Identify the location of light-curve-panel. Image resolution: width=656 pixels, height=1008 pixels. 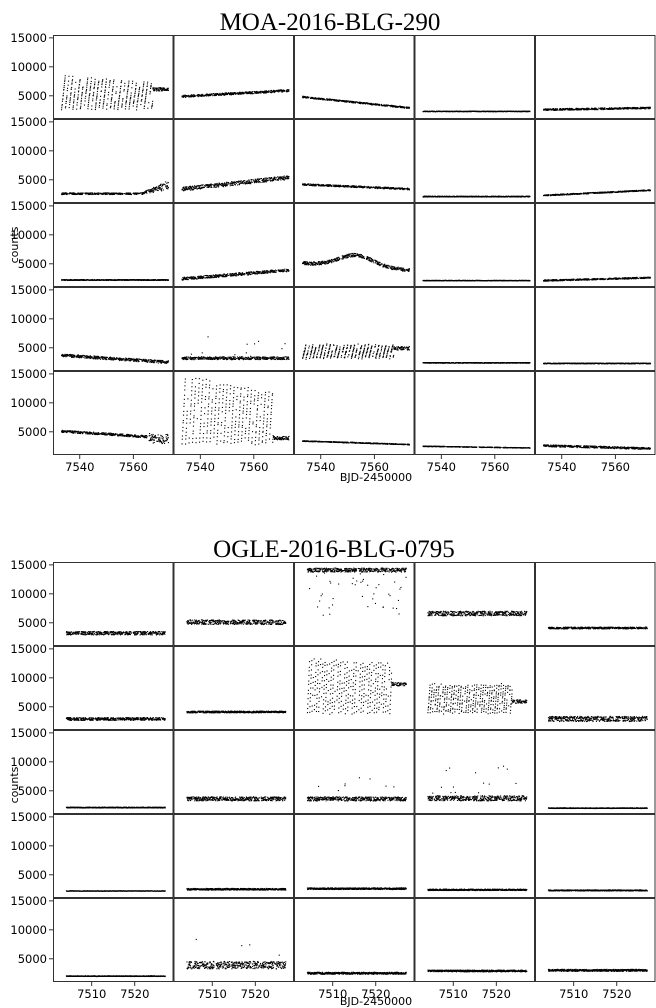
(474, 161).